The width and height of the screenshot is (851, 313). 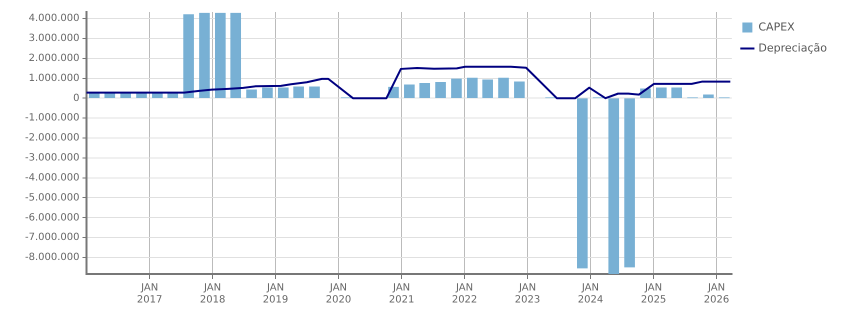 I want to click on y-tick-label: -2.000.000, so click(x=52, y=138).